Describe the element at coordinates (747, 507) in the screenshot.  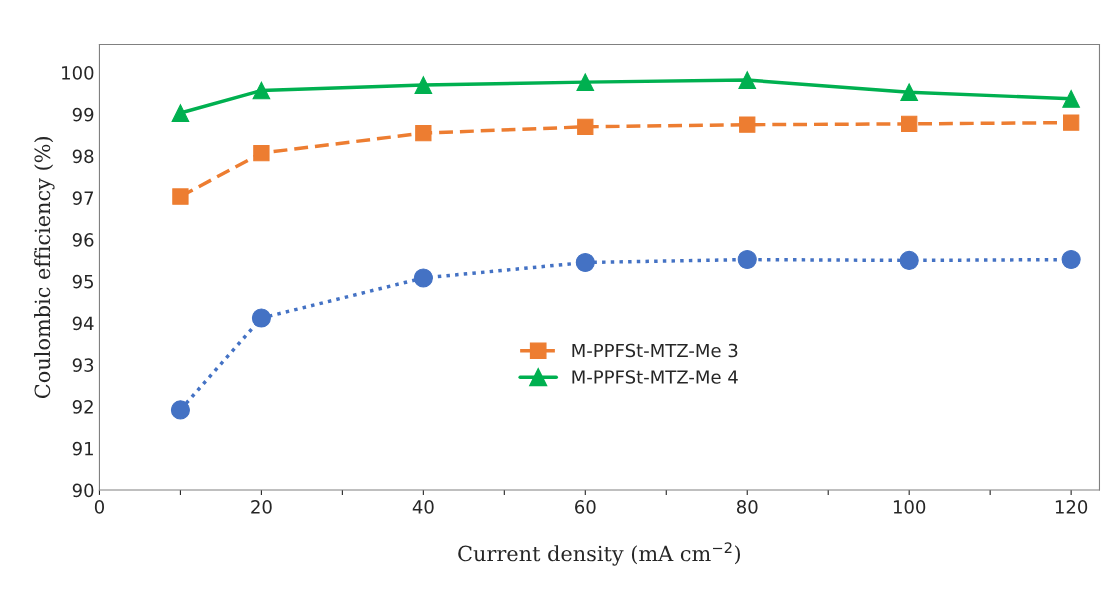
I see `x-tick-label: 80` at that location.